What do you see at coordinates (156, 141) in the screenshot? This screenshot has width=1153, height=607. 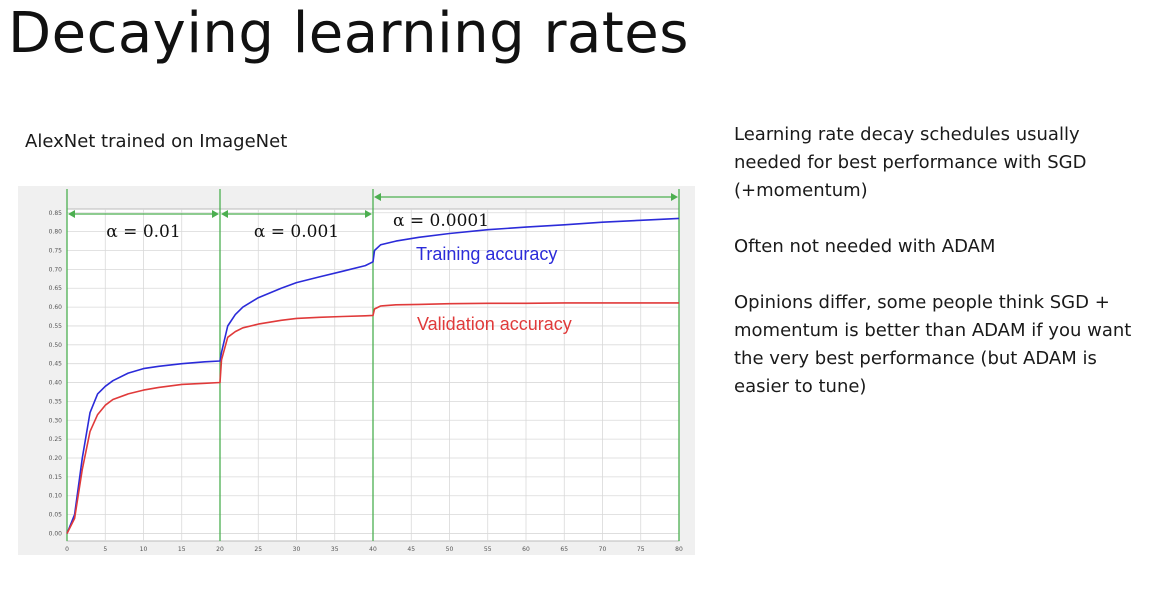 I see `chart-caption: AlexNet trained on ImageNet` at bounding box center [156, 141].